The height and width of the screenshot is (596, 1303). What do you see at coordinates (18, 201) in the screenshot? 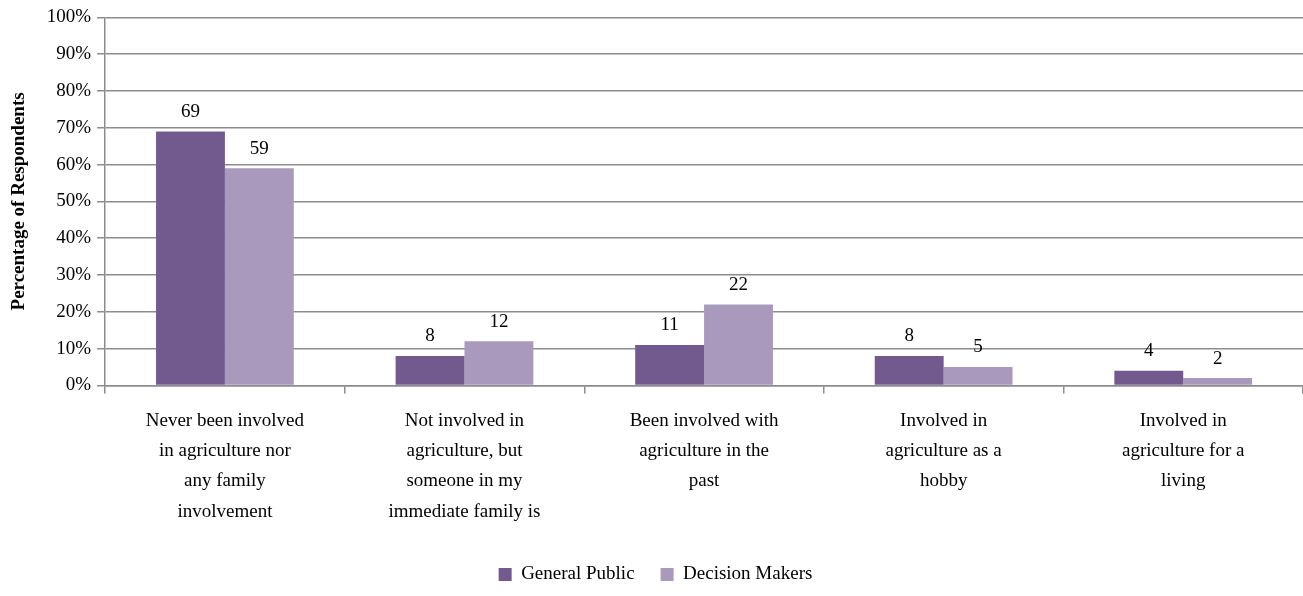
I see `y-axis-title: Percentage of Respondents` at bounding box center [18, 201].